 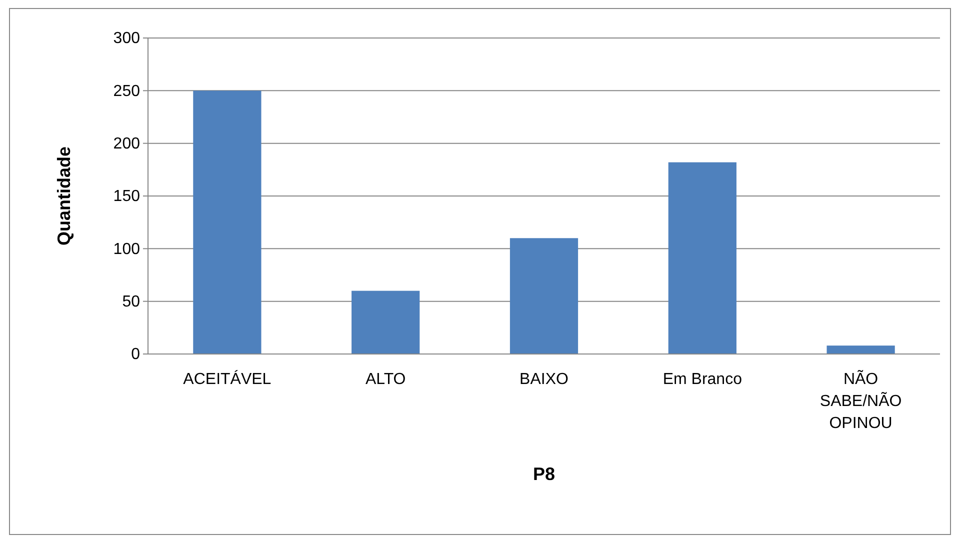 I want to click on y-tick-label: 200, so click(x=126, y=143).